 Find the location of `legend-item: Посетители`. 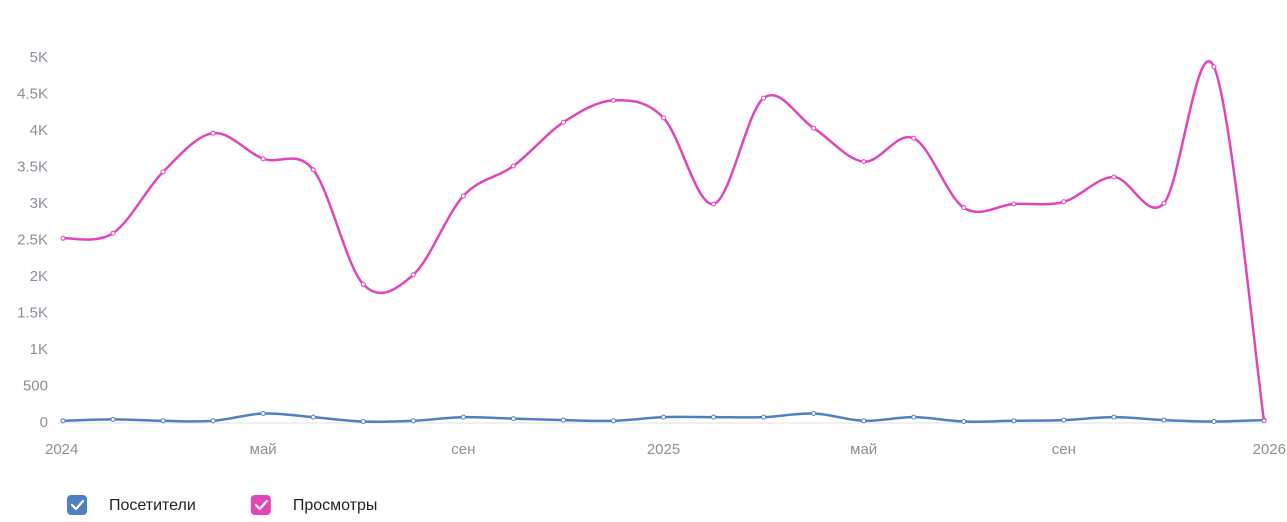

legend-item: Посетители is located at coordinates (131, 505).